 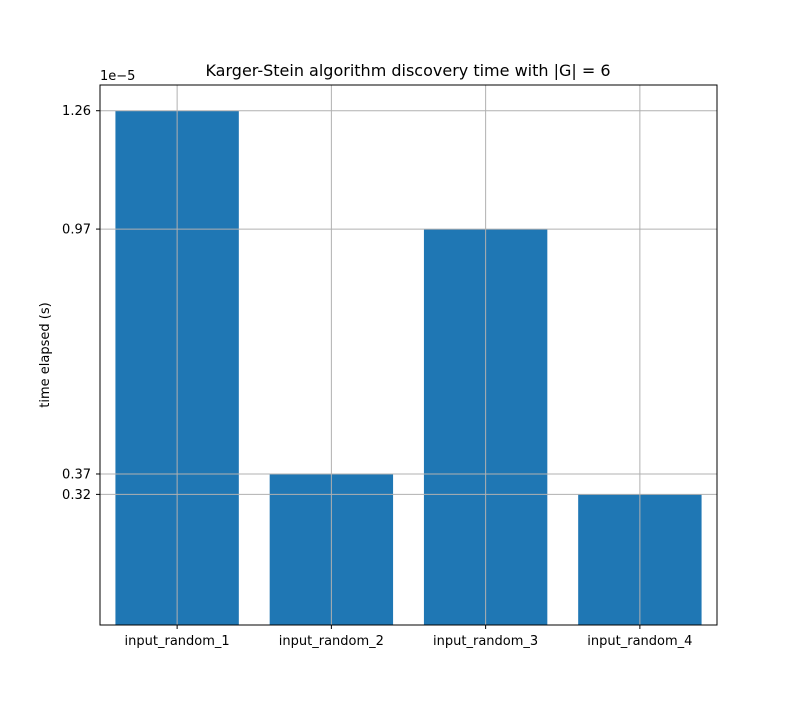 I want to click on y-axis-label: time elapsed (s), so click(x=45, y=354).